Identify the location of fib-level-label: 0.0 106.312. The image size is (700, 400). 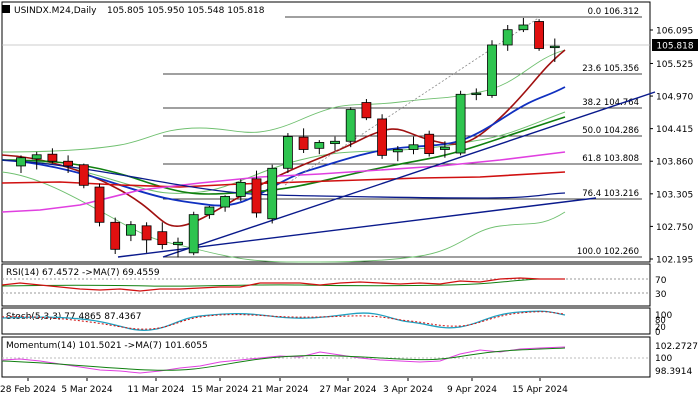
(613, 12).